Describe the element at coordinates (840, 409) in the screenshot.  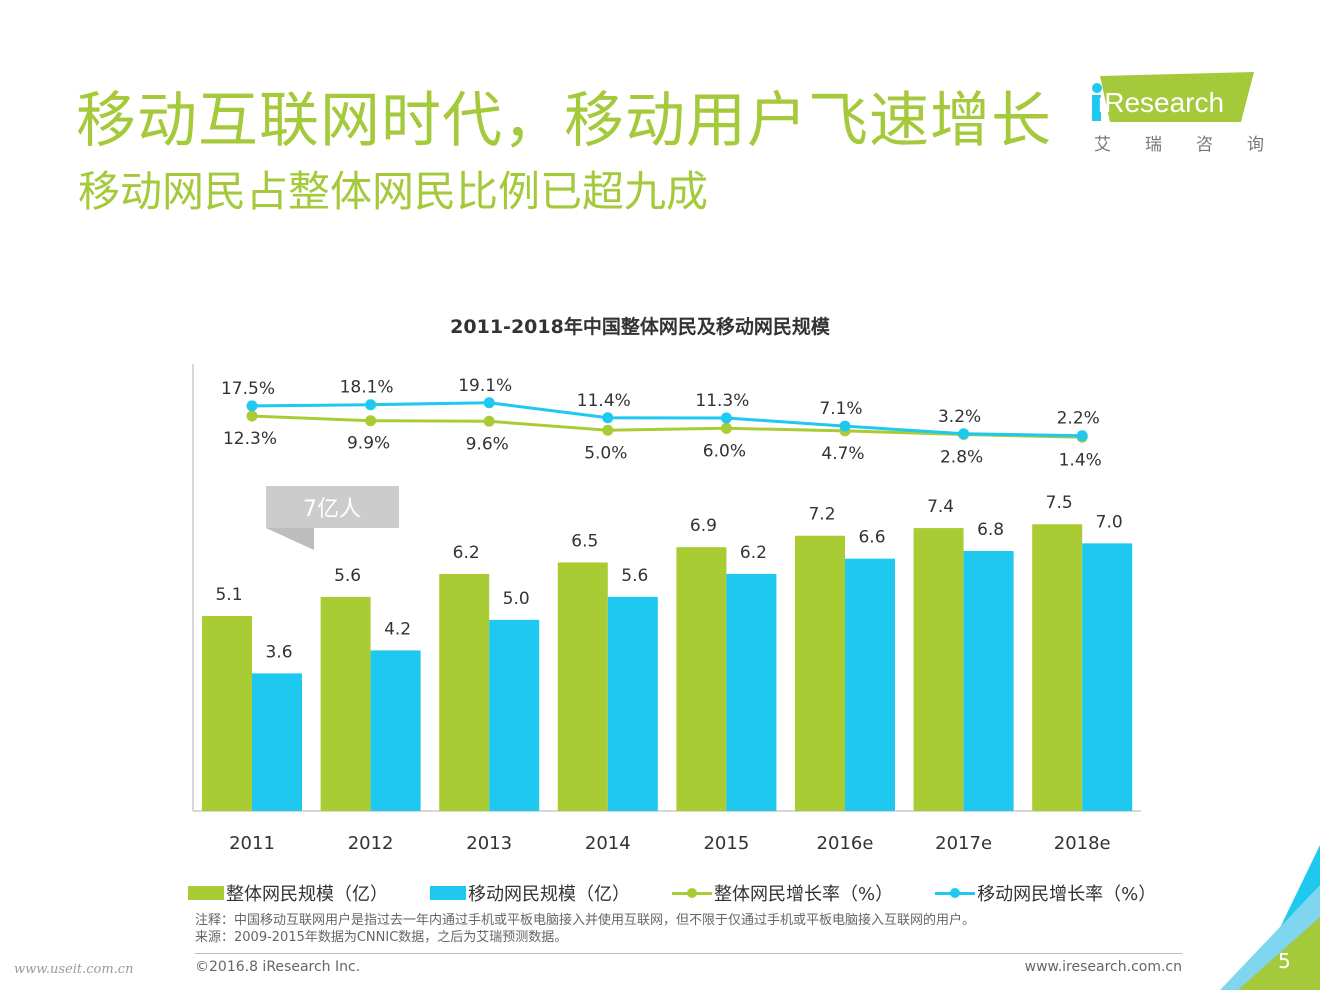
I see `data-label-mobile-growth: 7.1%` at that location.